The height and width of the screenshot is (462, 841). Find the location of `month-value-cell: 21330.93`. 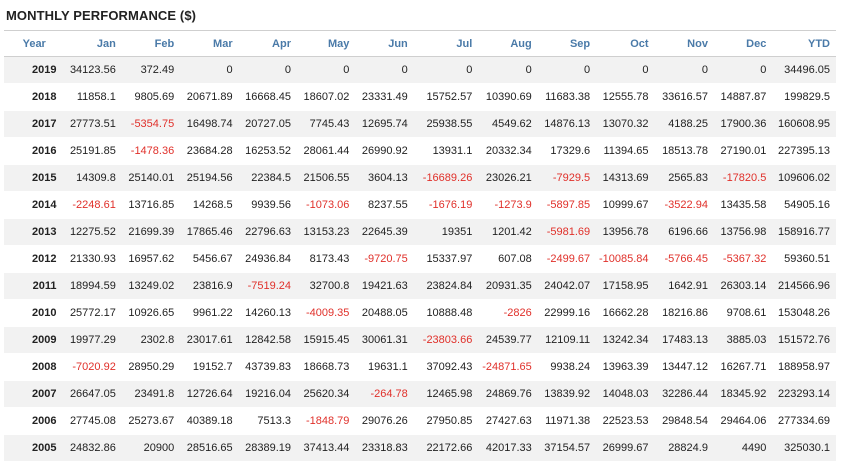

month-value-cell: 21330.93 is located at coordinates (93, 259).